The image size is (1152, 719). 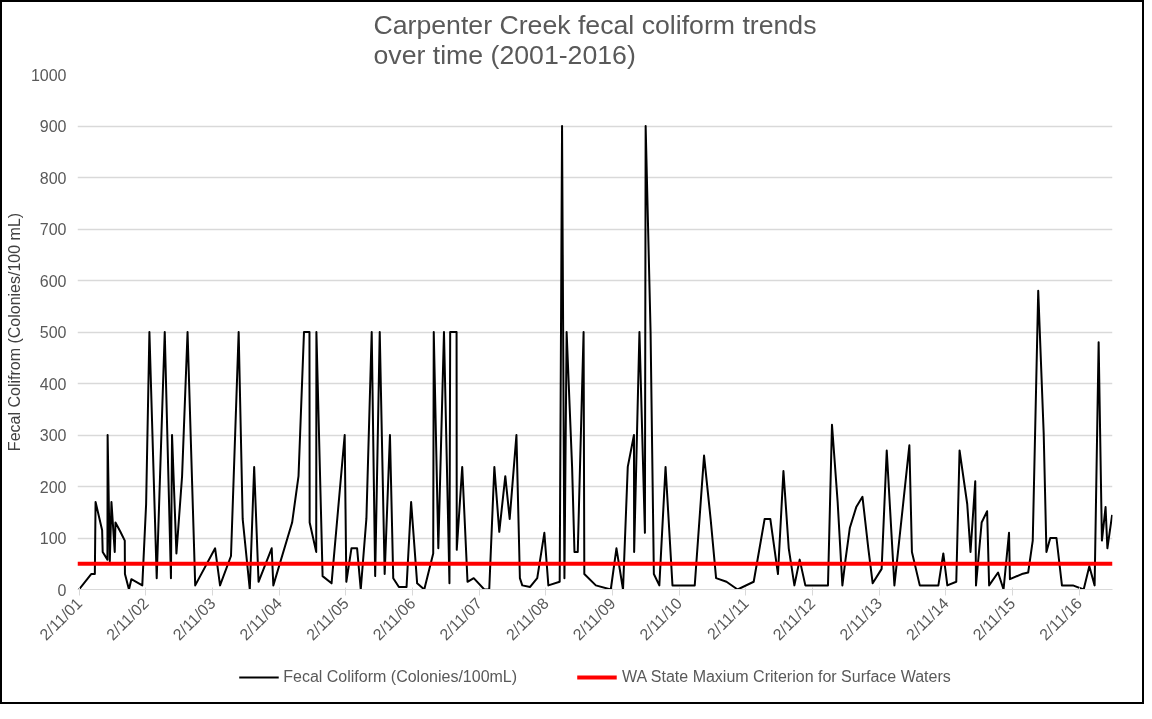 I want to click on y-tick-label: 0, so click(x=62, y=590).